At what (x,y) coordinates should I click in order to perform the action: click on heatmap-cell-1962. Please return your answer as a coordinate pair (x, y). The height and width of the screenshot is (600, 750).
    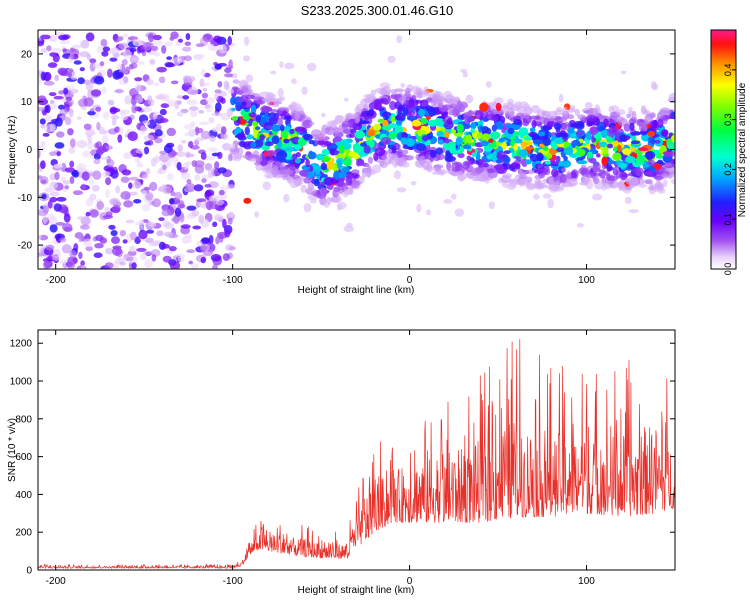
    Looking at the image, I should click on (227, 233).